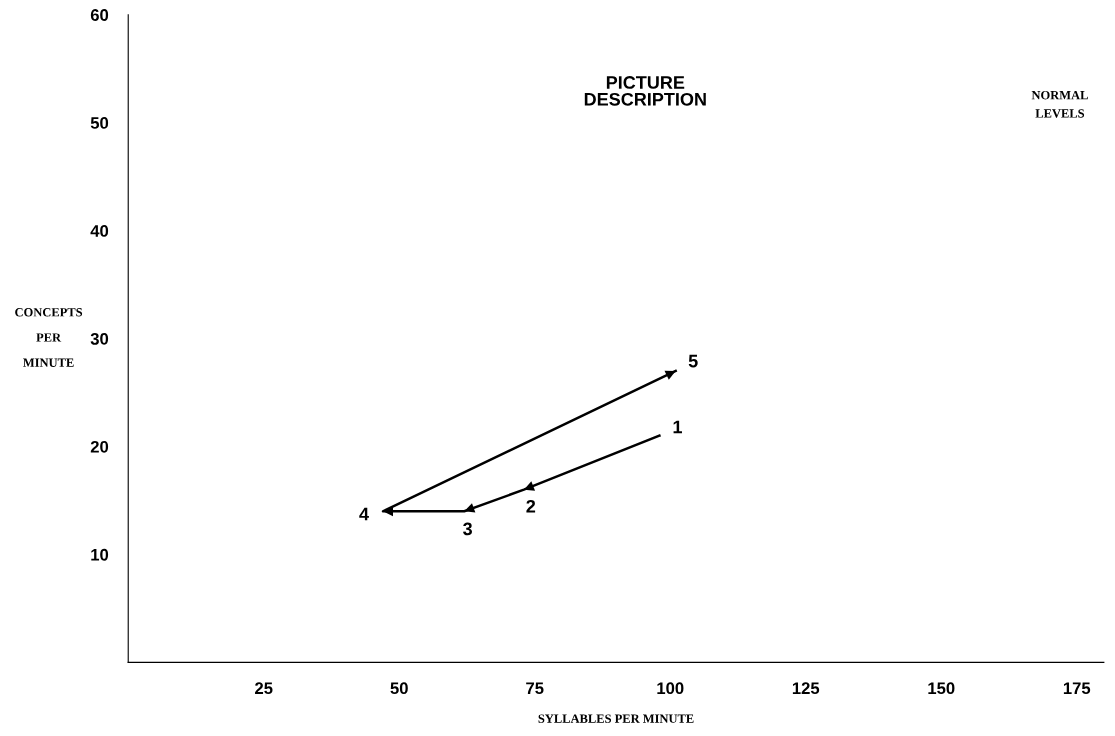  I want to click on y-tick-label: 50, so click(99, 123).